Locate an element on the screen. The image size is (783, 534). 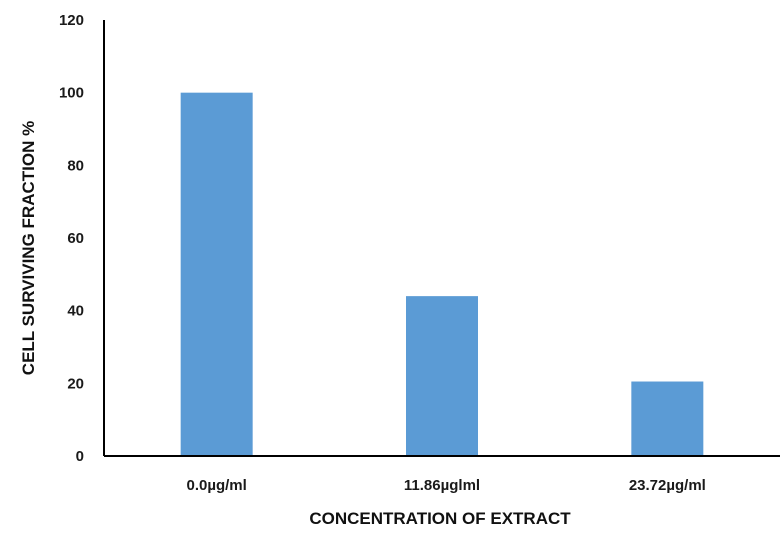
y-tick-labels: 0 20 40 60 80 100 120 is located at coordinates (71, 238).